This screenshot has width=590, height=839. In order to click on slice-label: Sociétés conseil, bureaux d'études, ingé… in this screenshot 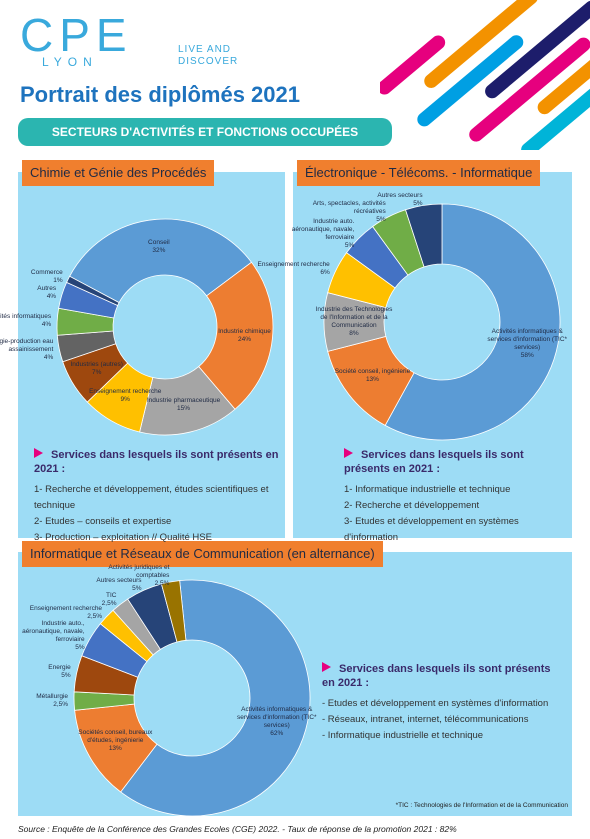, I will do `click(115, 741)`.